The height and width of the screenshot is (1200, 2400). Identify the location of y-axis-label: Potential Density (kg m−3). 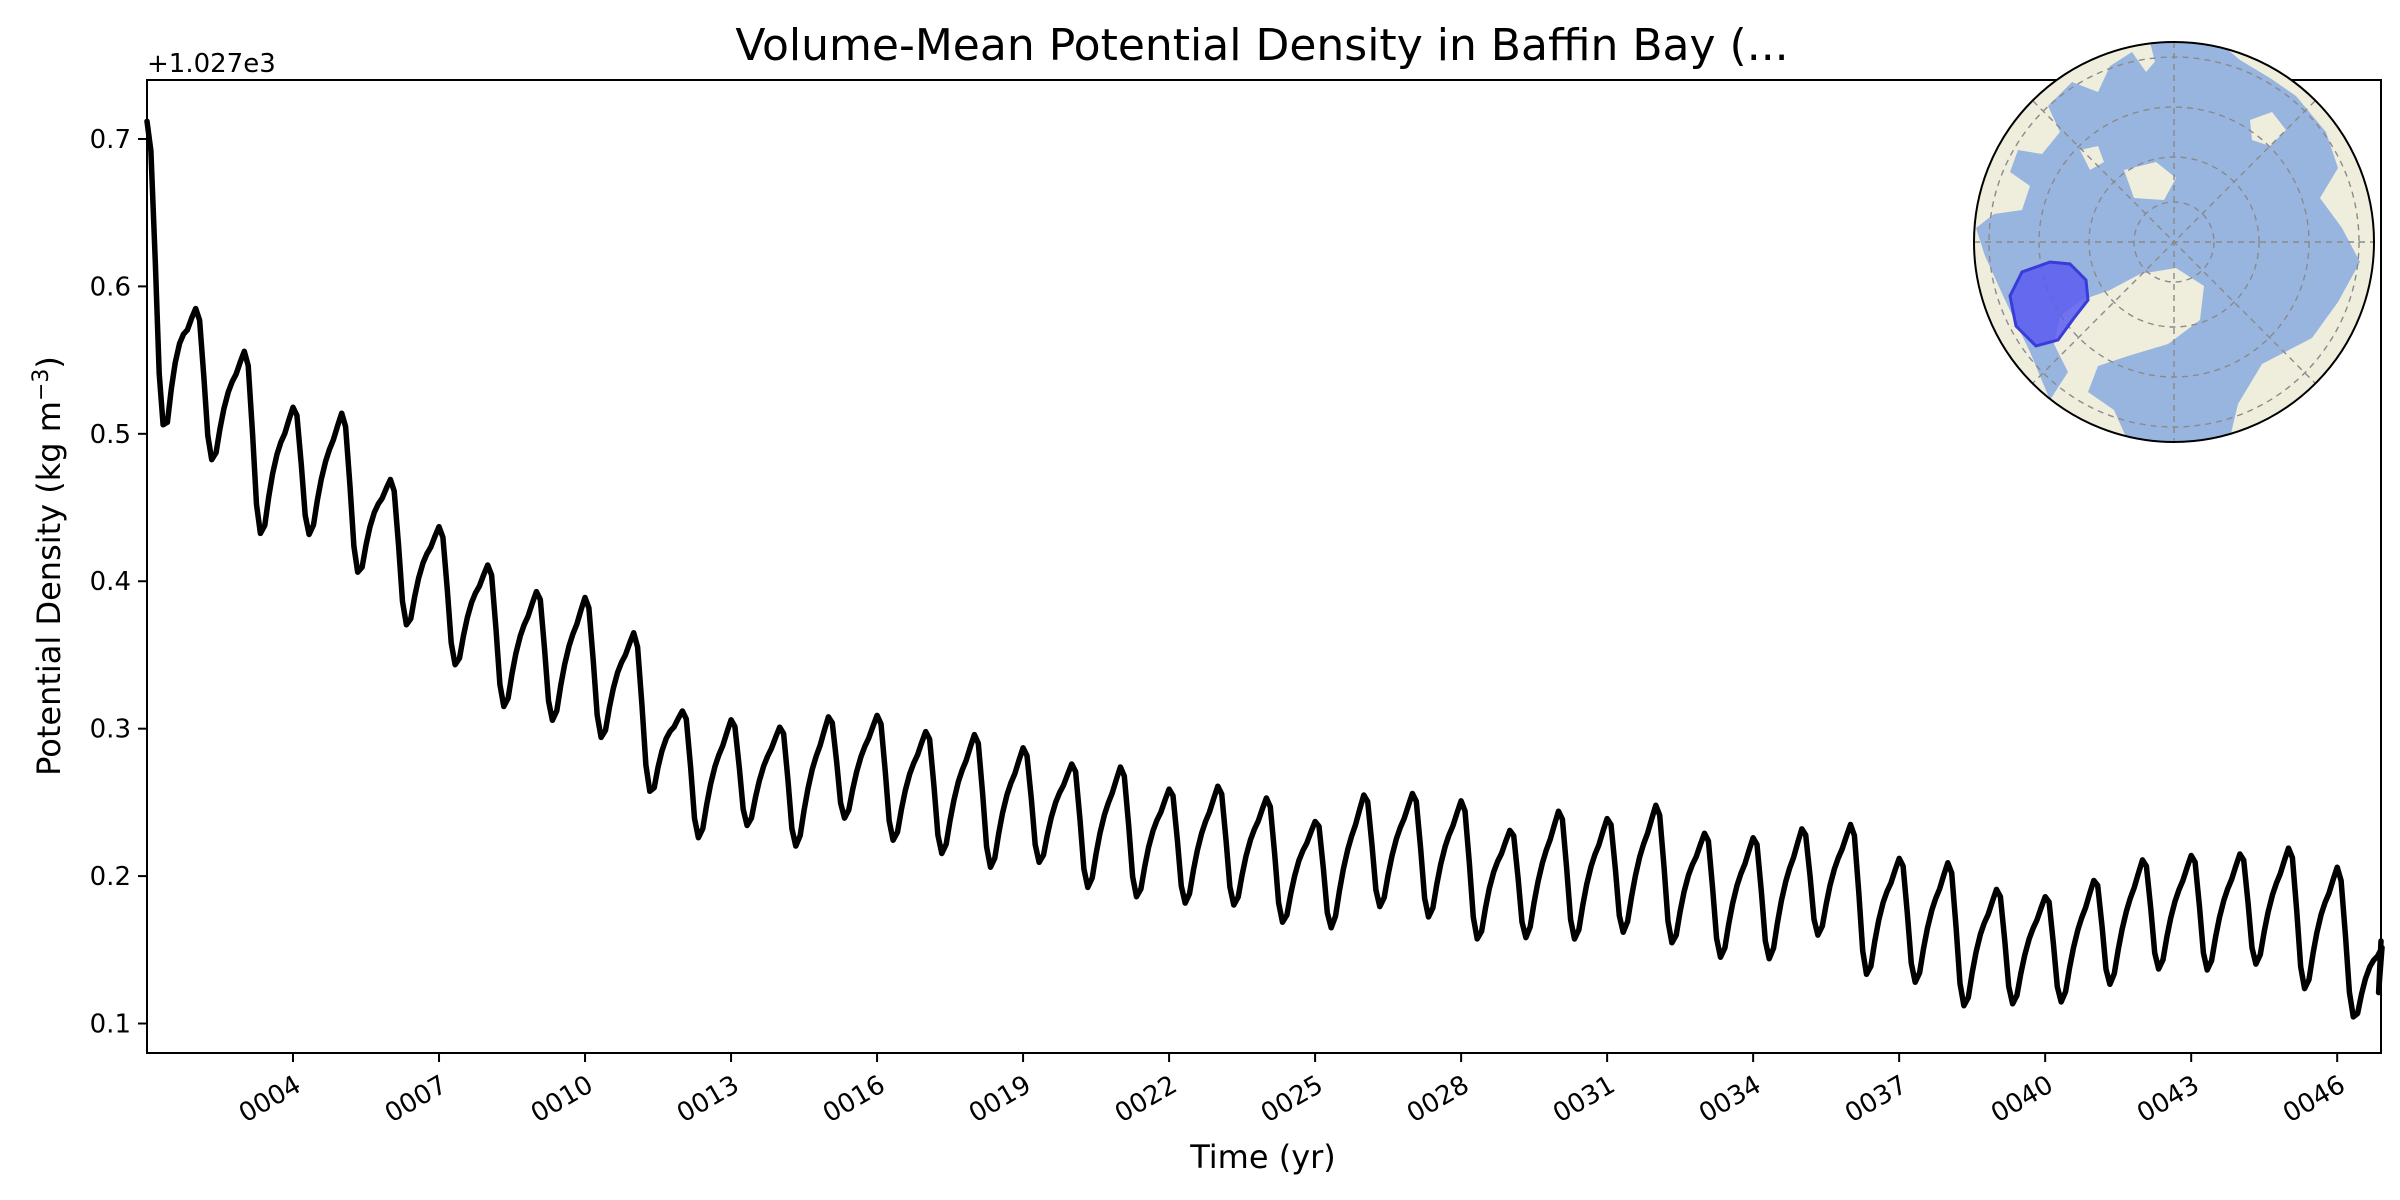
(49, 566).